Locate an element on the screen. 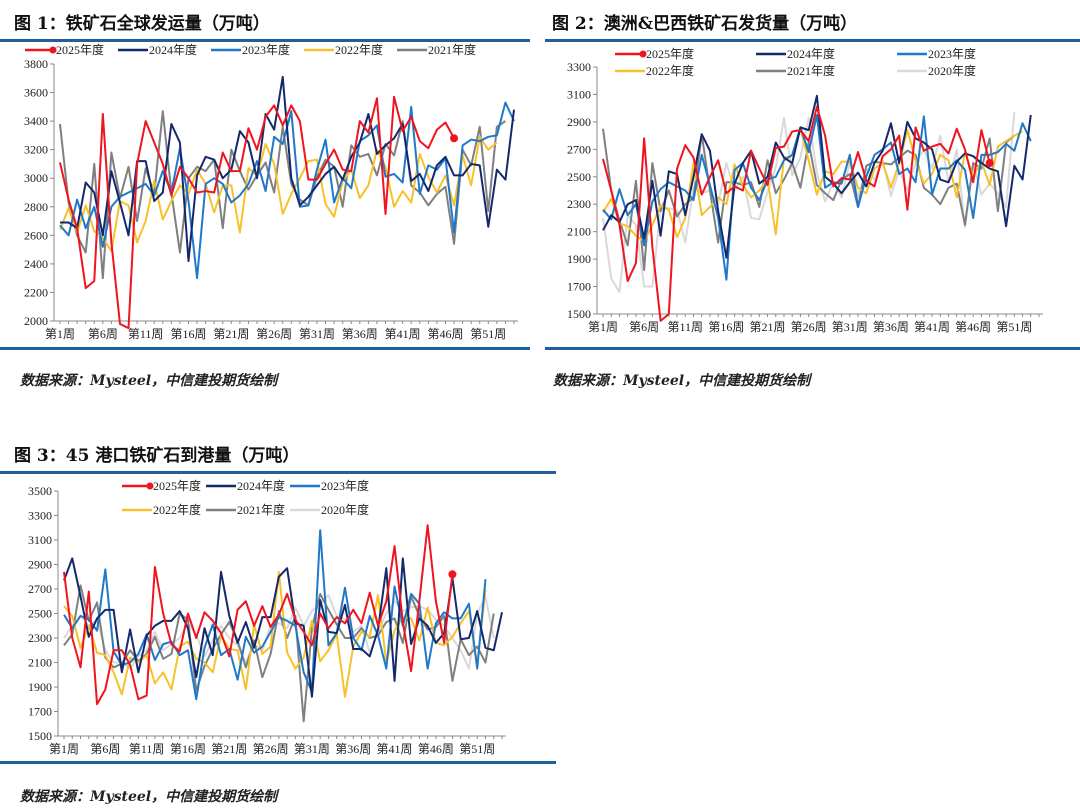  chart2-source: 数据来源：Mysteel，中信建投期货绘制 is located at coordinates (682, 381).